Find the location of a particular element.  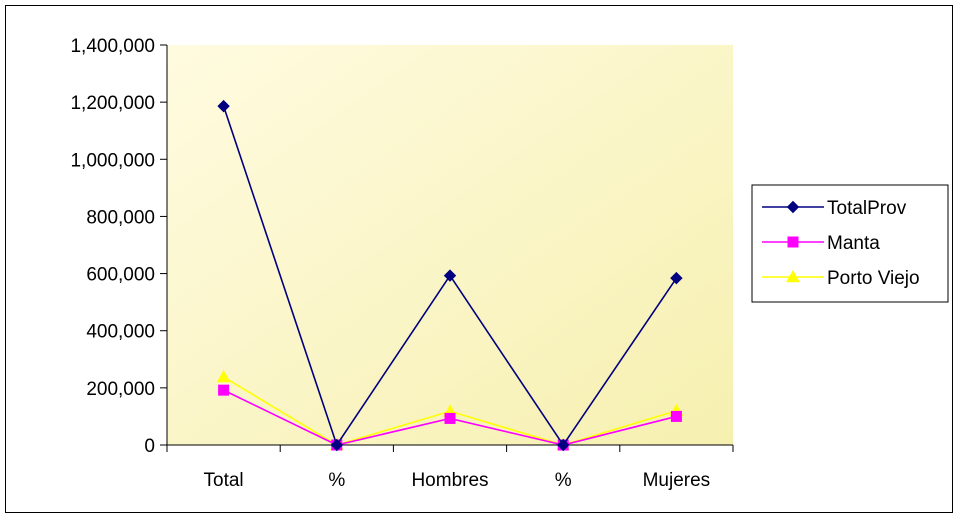

legend-label: TotalProv is located at coordinates (867, 208).